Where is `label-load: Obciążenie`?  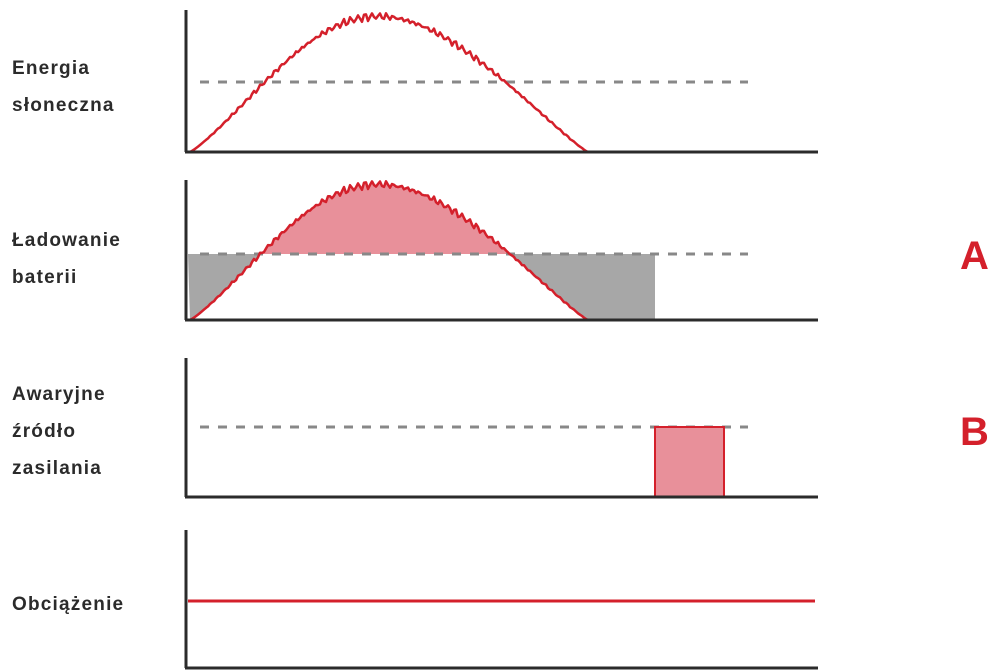
label-load: Obciążenie is located at coordinates (68, 604).